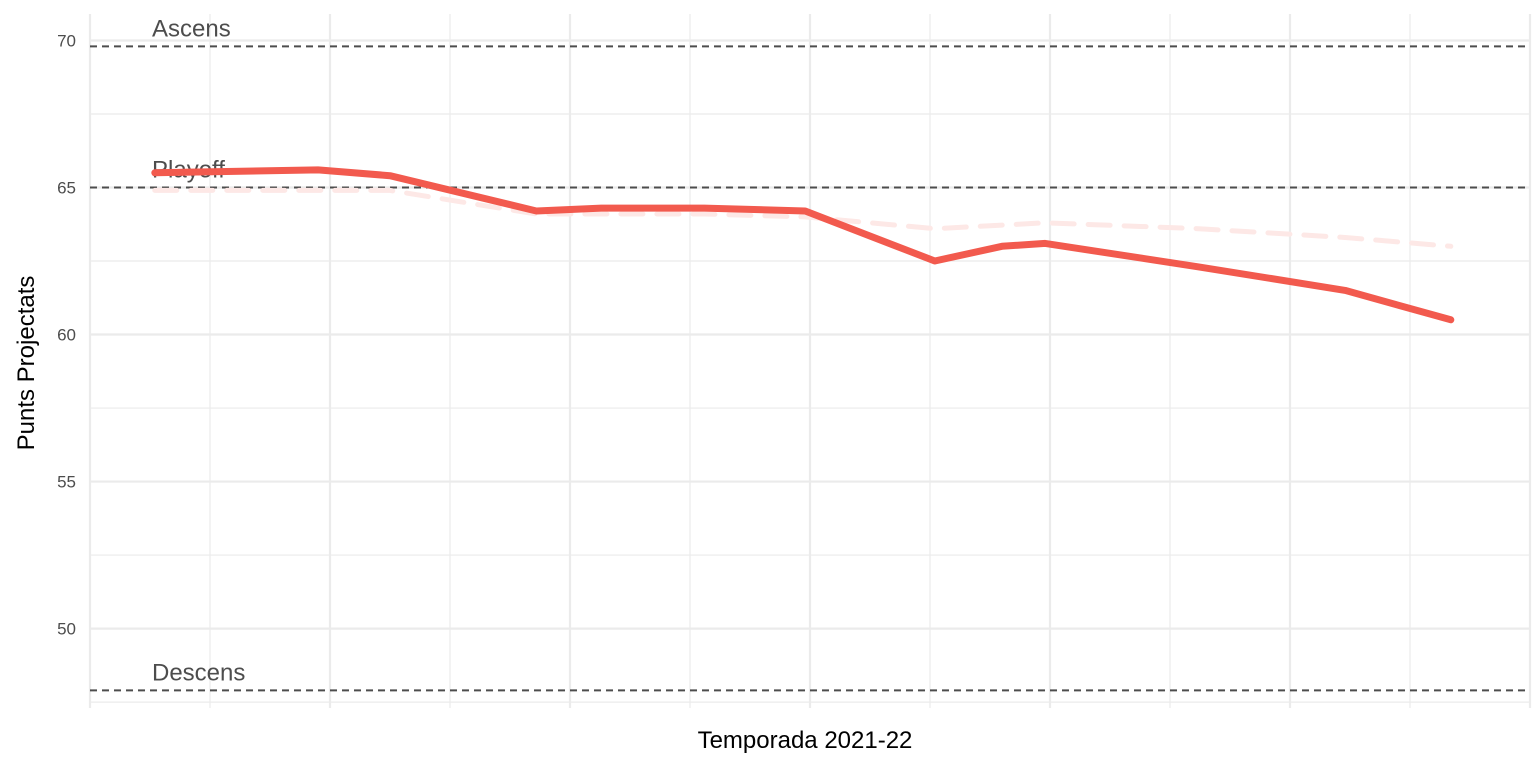 The width and height of the screenshot is (1536, 768). Describe the element at coordinates (26, 363) in the screenshot. I see `y-axis-title: Punts Projectats` at that location.